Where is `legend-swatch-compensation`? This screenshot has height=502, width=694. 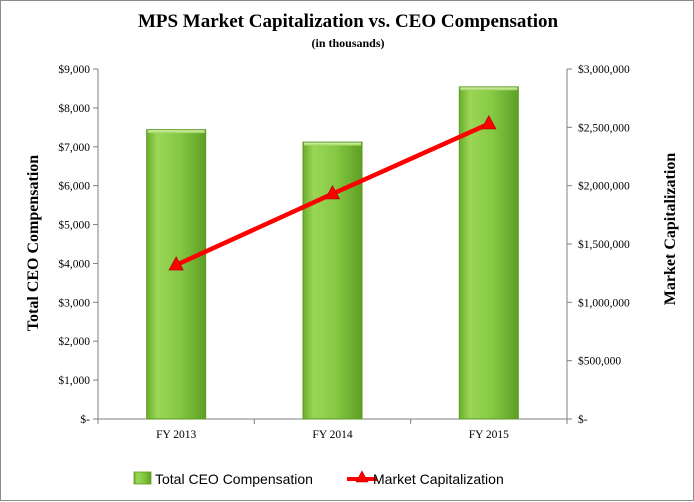 legend-swatch-compensation is located at coordinates (142, 478).